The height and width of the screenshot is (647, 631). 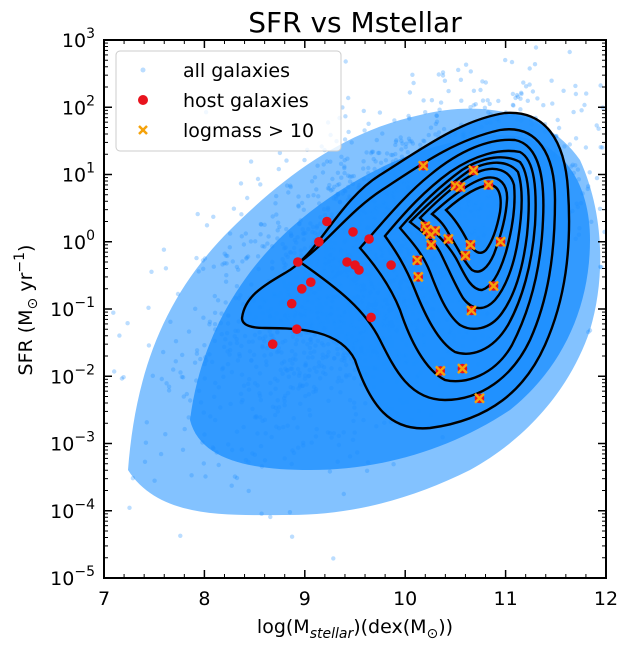 I want to click on legend-label-logmass: logmass > 10, so click(x=248, y=131).